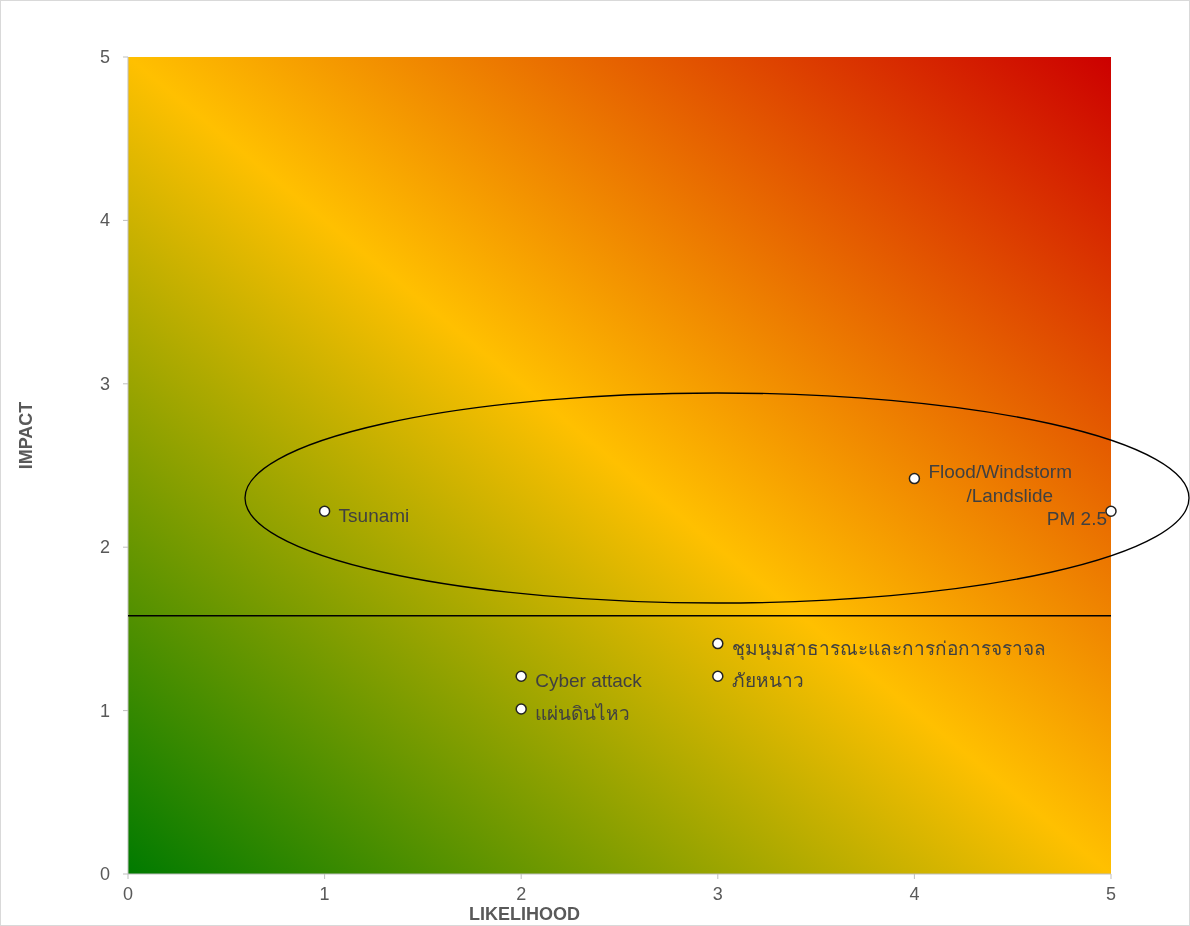 The height and width of the screenshot is (926, 1190). Describe the element at coordinates (374, 516) in the screenshot. I see `annotation: Tsunami` at that location.